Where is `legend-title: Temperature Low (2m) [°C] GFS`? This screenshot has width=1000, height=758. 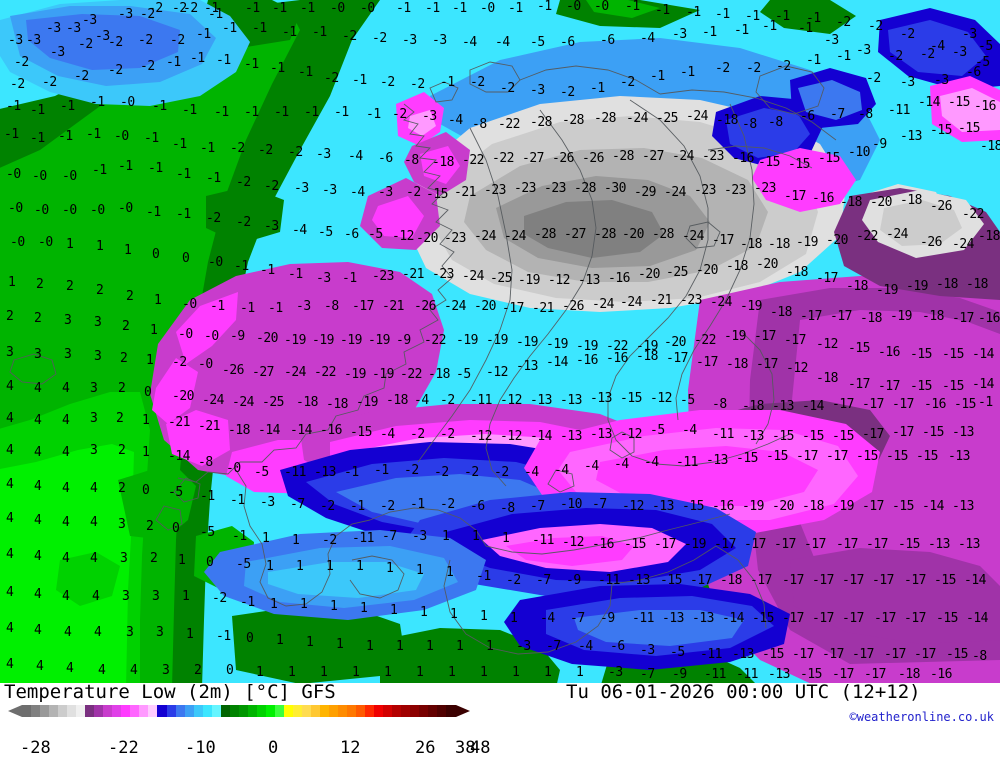 legend-title: Temperature Low (2m) [°C] GFS is located at coordinates (170, 692).